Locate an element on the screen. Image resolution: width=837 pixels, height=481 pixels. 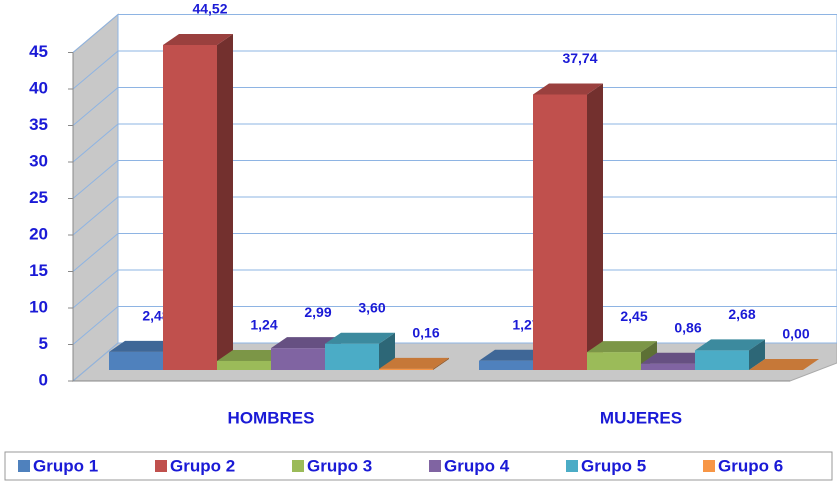
value-label: 3,60 is located at coordinates (371, 307).